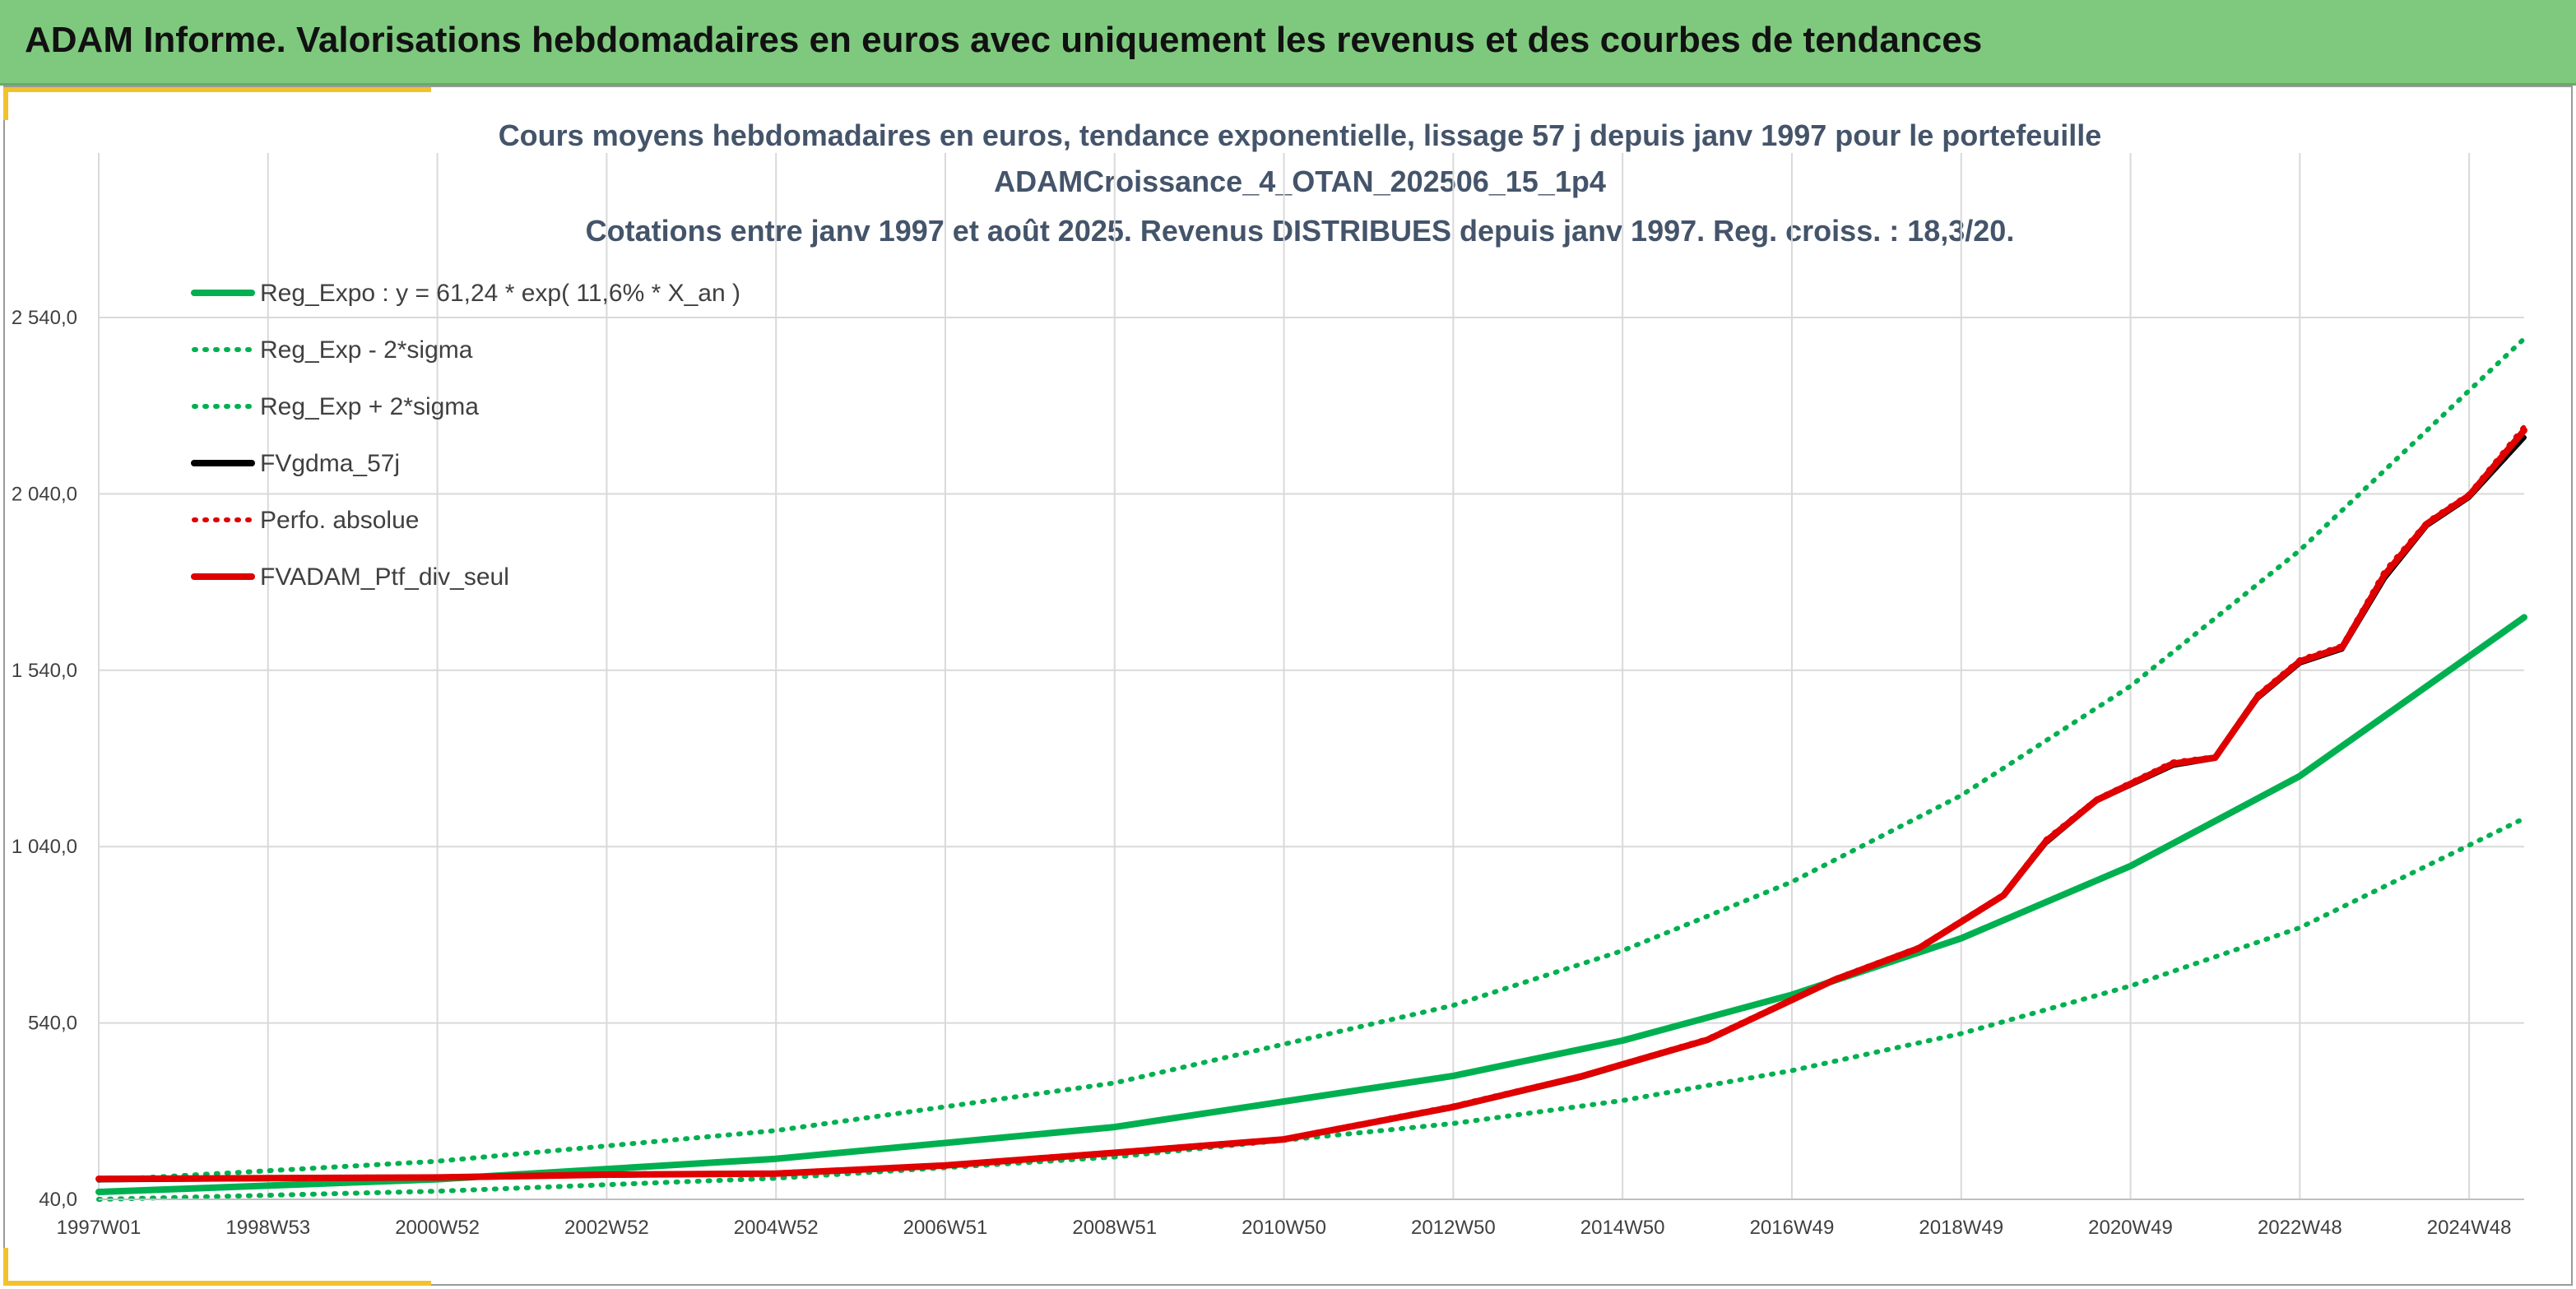 The image size is (2576, 1289). I want to click on accent-top-left-edge, so click(5, 103).